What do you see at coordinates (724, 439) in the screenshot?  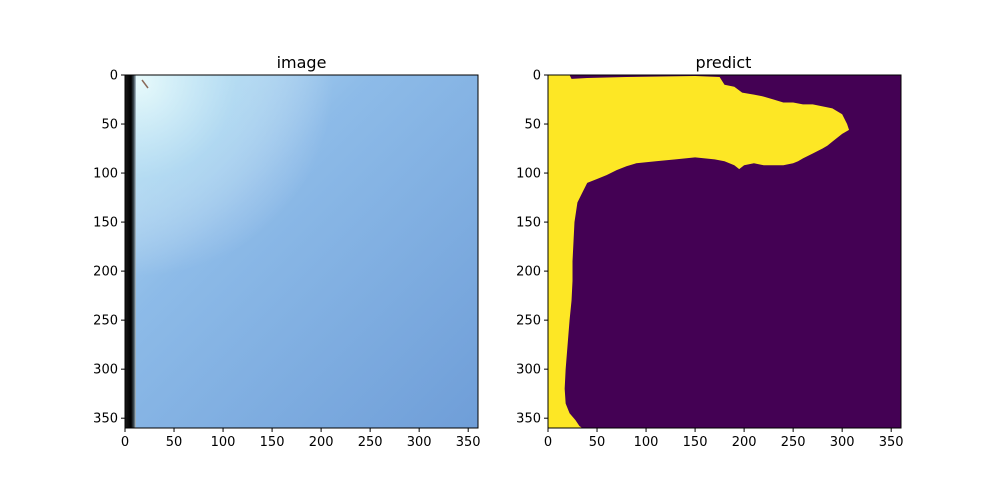 I see `predict-x-ticks: 0 50 100 150 200 250 300 350` at bounding box center [724, 439].